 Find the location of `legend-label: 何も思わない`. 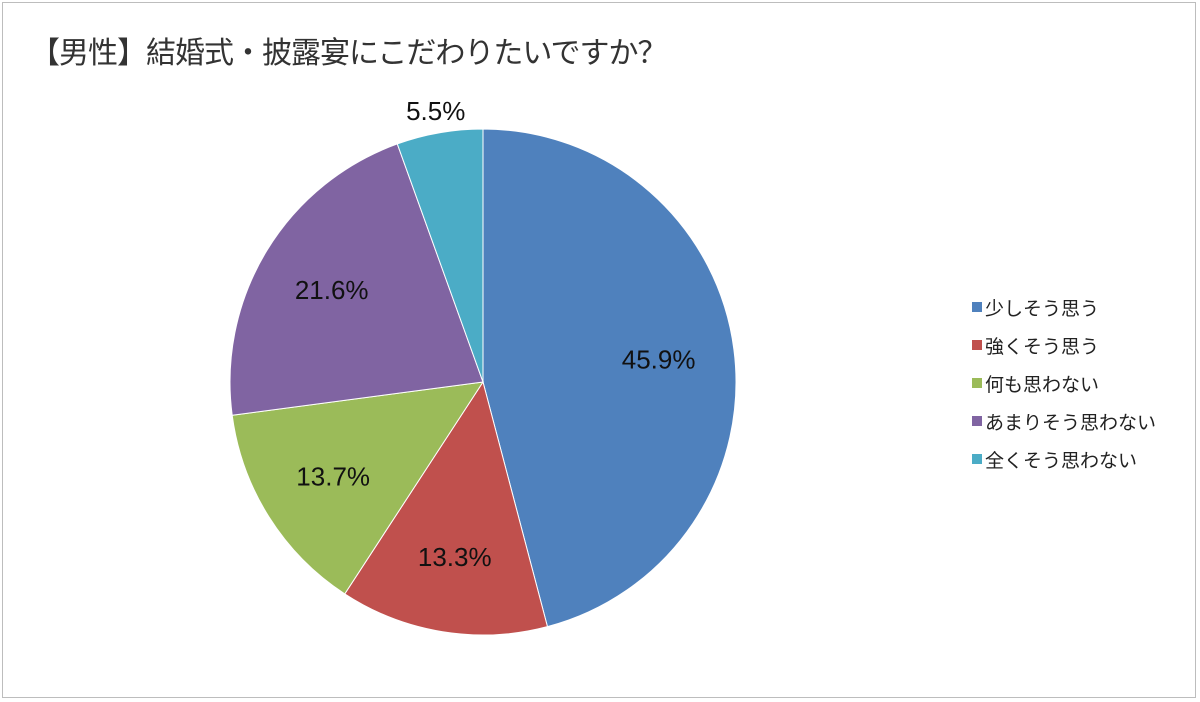

legend-label: 何も思わない is located at coordinates (1042, 385).